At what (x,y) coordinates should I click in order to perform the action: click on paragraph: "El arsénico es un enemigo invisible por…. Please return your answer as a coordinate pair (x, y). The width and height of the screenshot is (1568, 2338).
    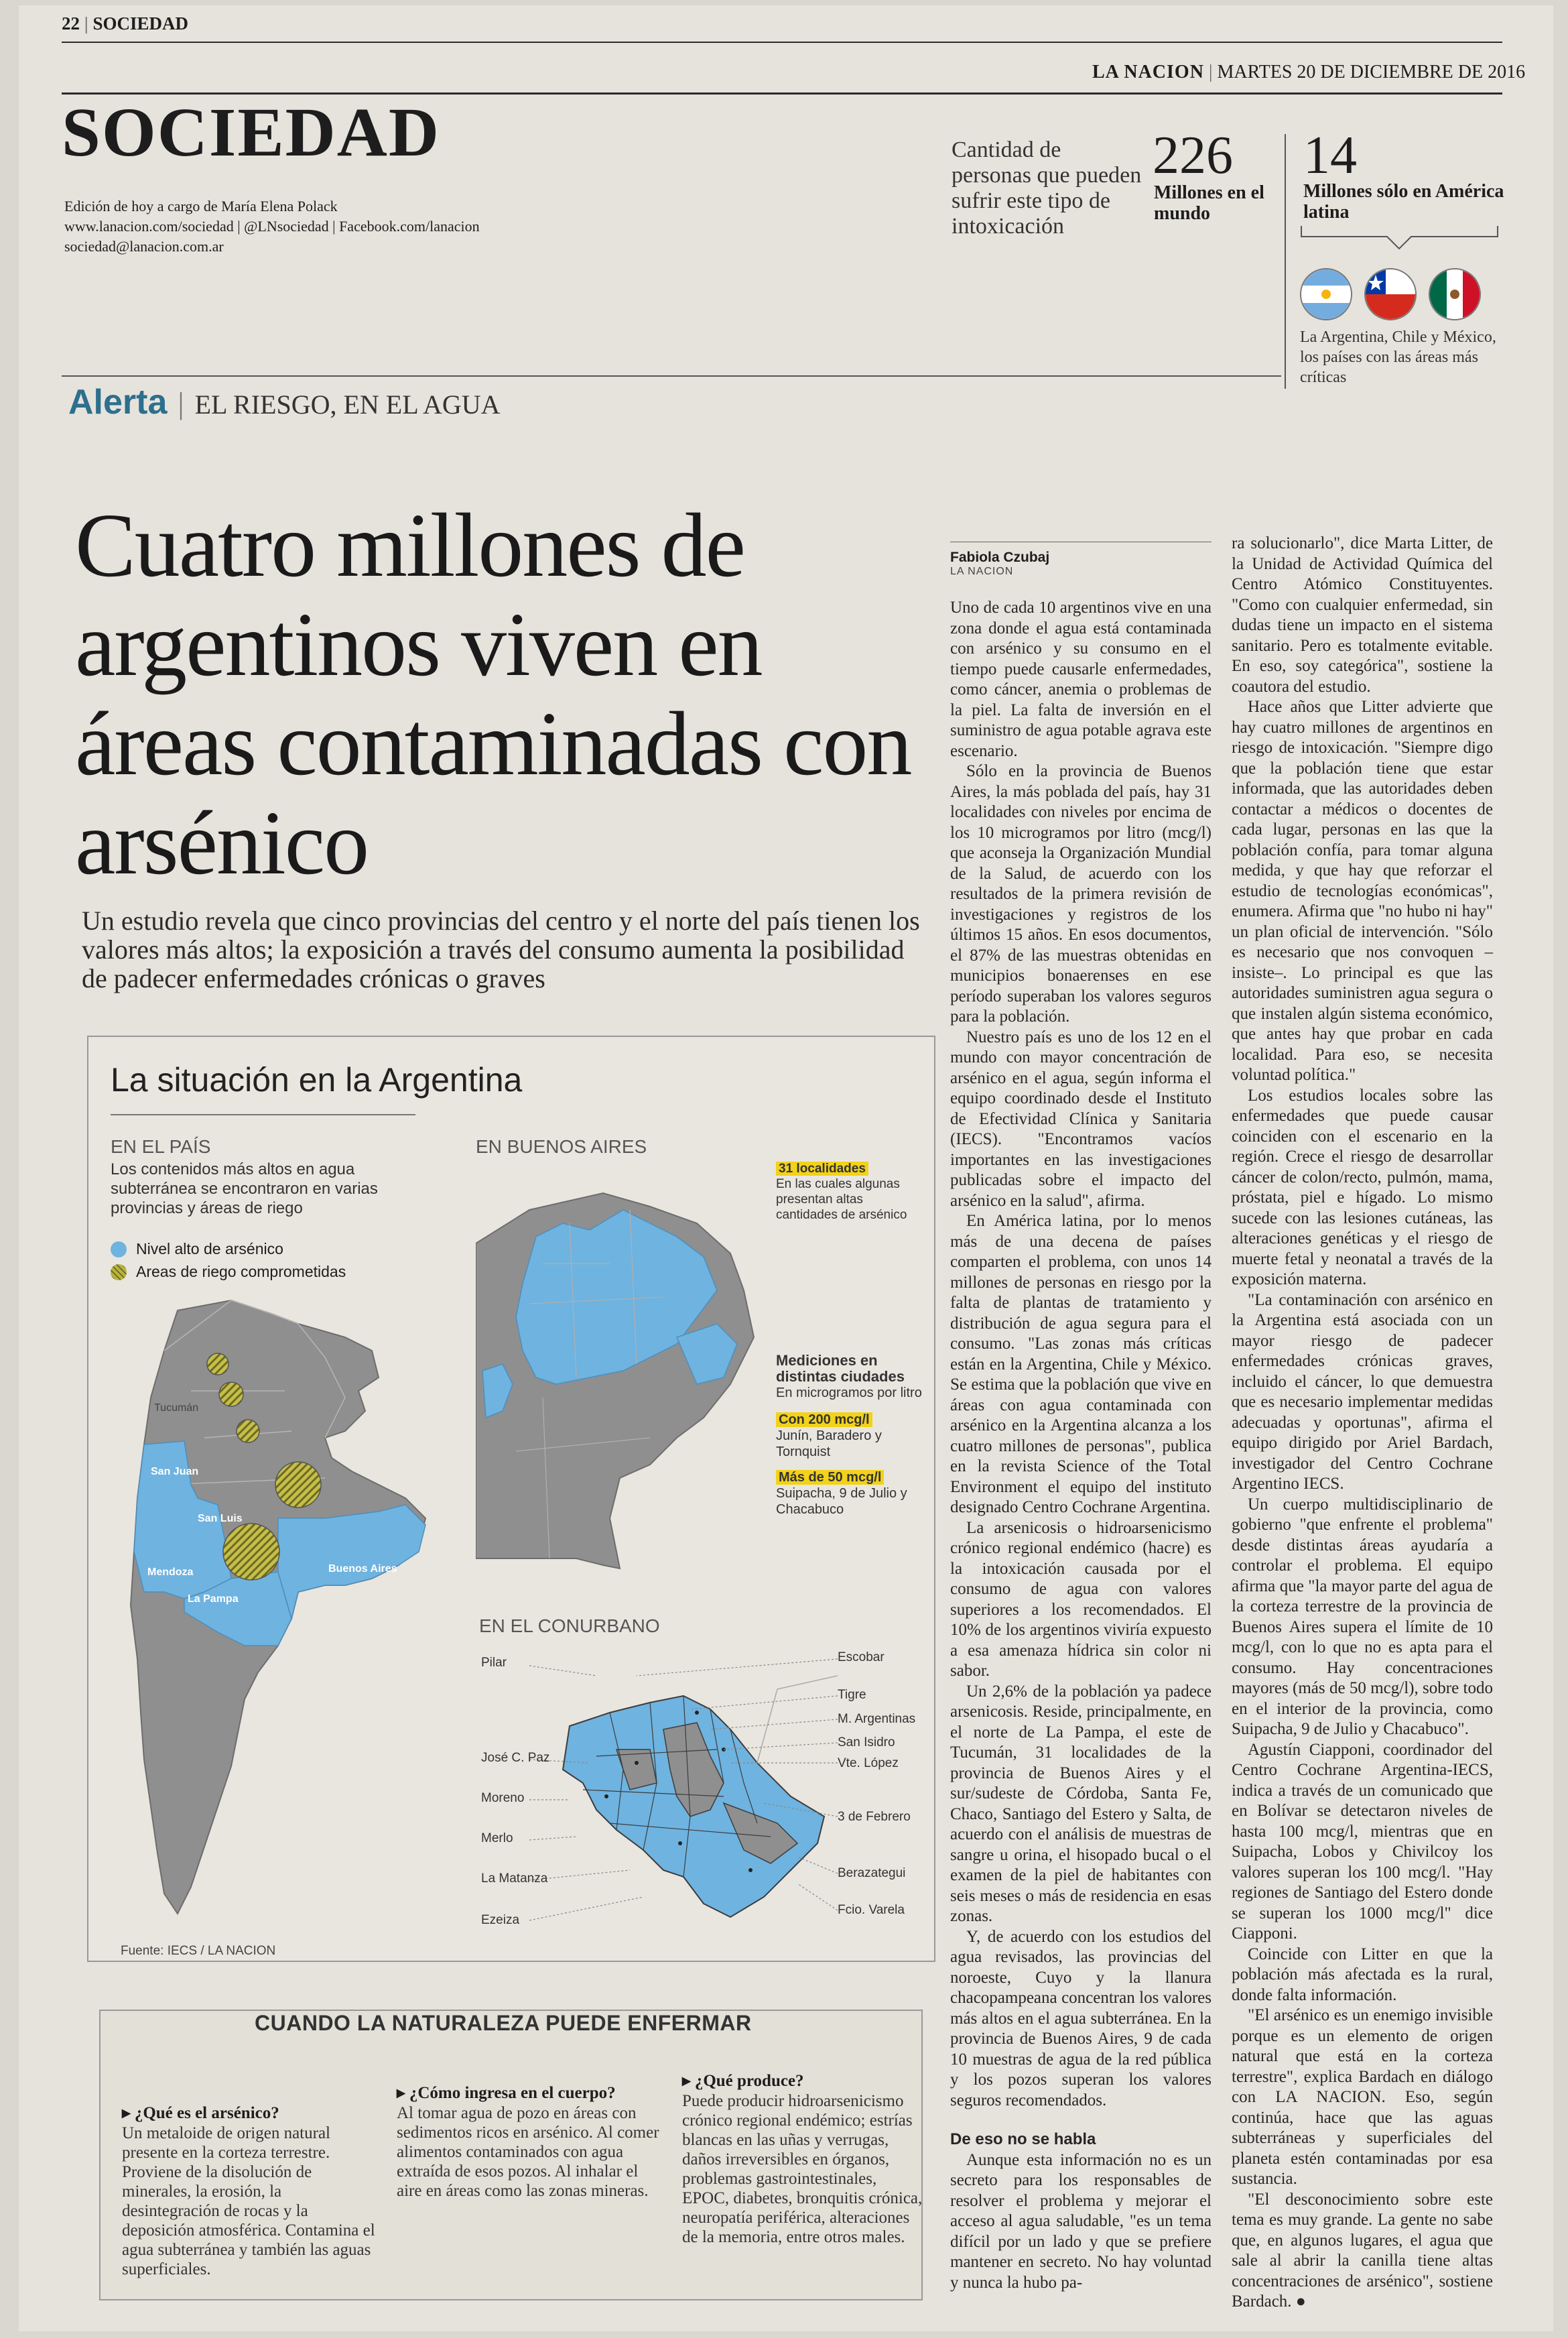
    Looking at the image, I should click on (1362, 2097).